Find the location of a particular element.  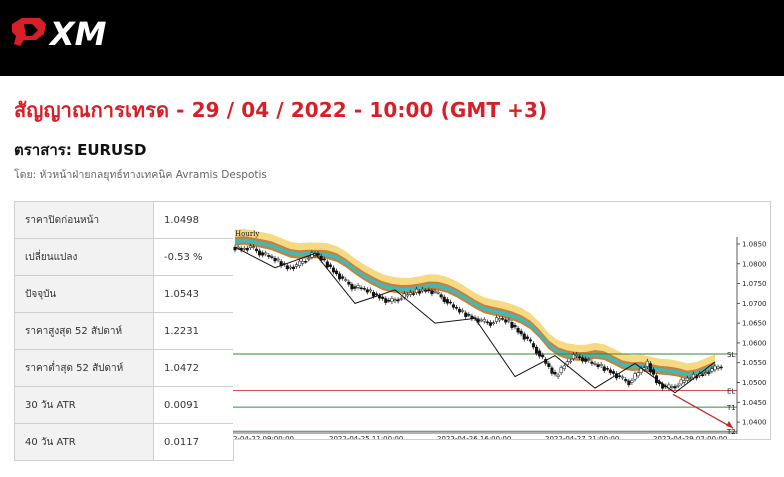

y-tick-label: 1.0650 is located at coordinates (754, 324).